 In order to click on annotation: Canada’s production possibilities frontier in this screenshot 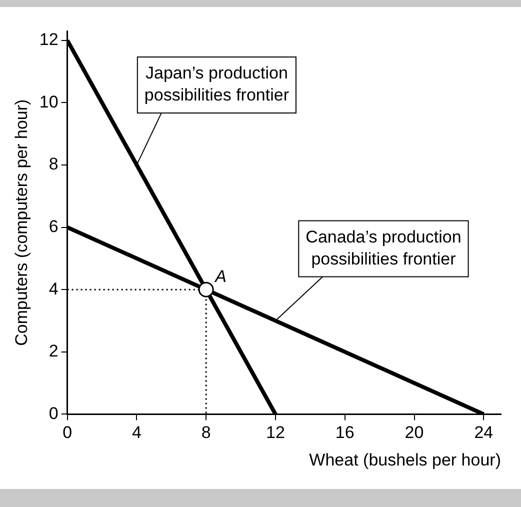, I will do `click(384, 247)`.